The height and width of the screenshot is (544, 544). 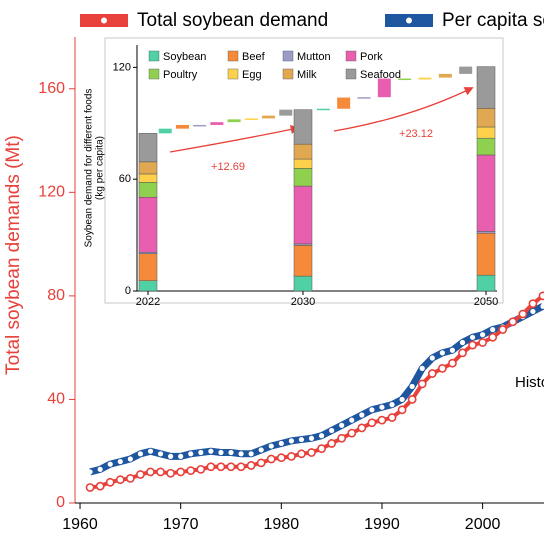 What do you see at coordinates (56, 295) in the screenshot?
I see `y-tick-label: 80` at bounding box center [56, 295].